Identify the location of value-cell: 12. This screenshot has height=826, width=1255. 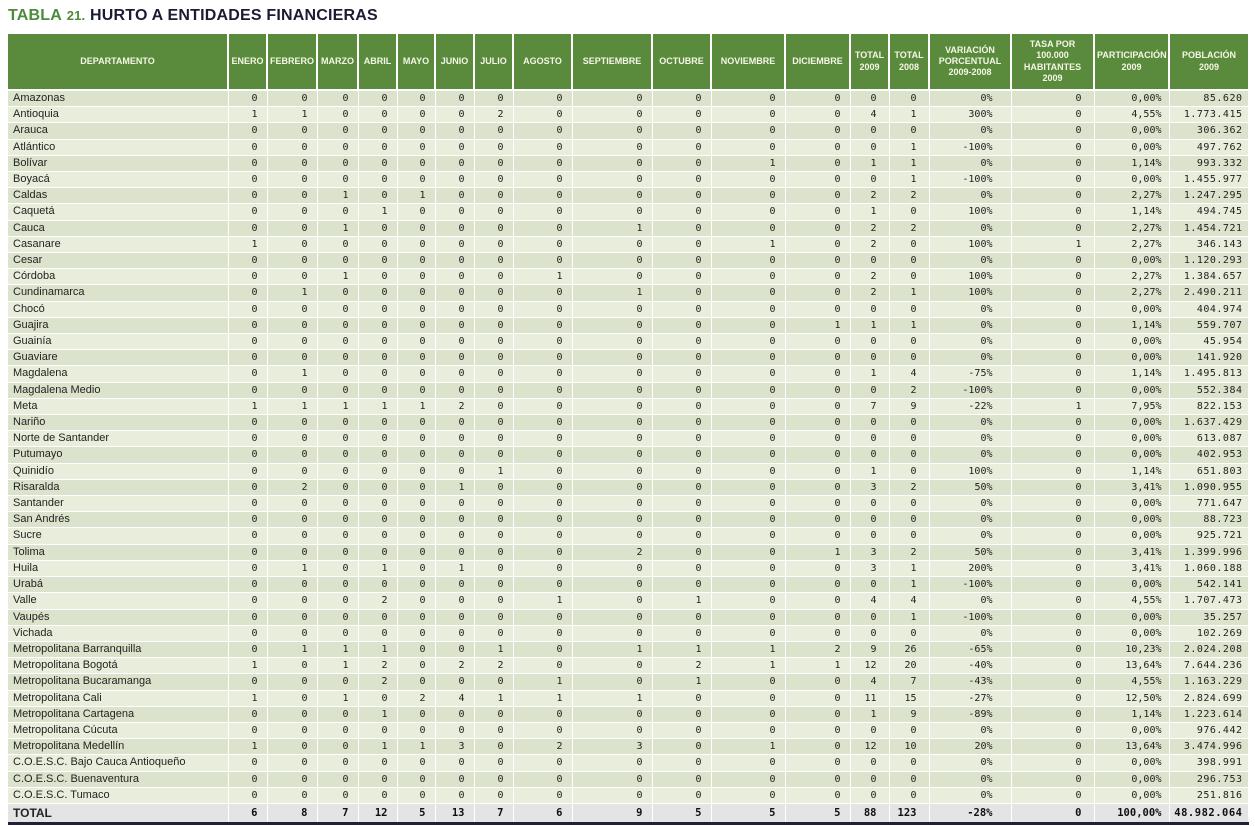
(870, 747).